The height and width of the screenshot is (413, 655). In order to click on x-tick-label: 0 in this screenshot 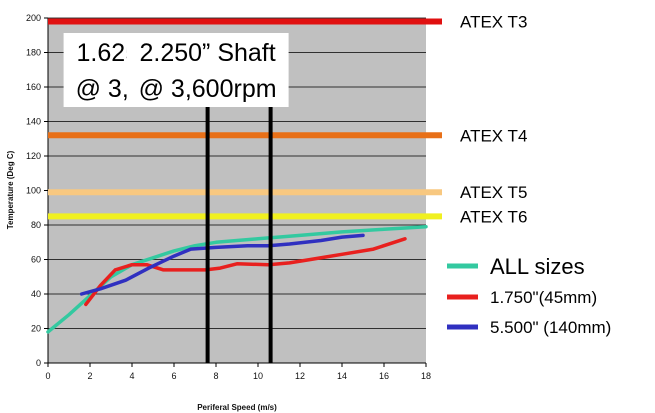, I will do `click(47, 376)`.